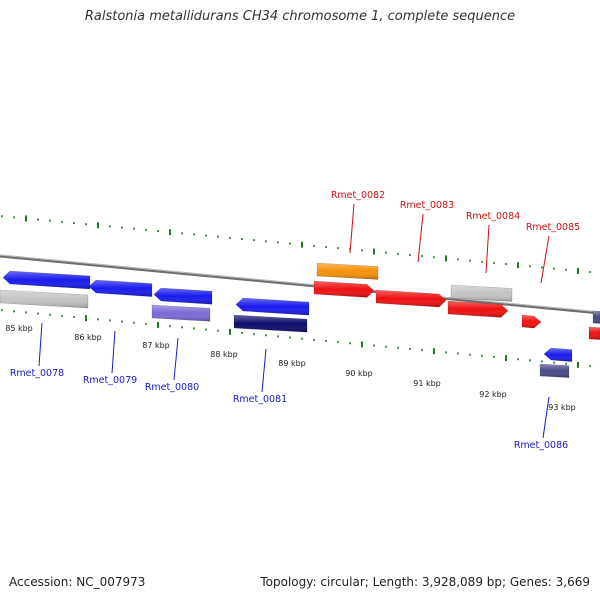 The height and width of the screenshot is (600, 600). What do you see at coordinates (296, 244) in the screenshot?
I see `upper-tick-track` at bounding box center [296, 244].